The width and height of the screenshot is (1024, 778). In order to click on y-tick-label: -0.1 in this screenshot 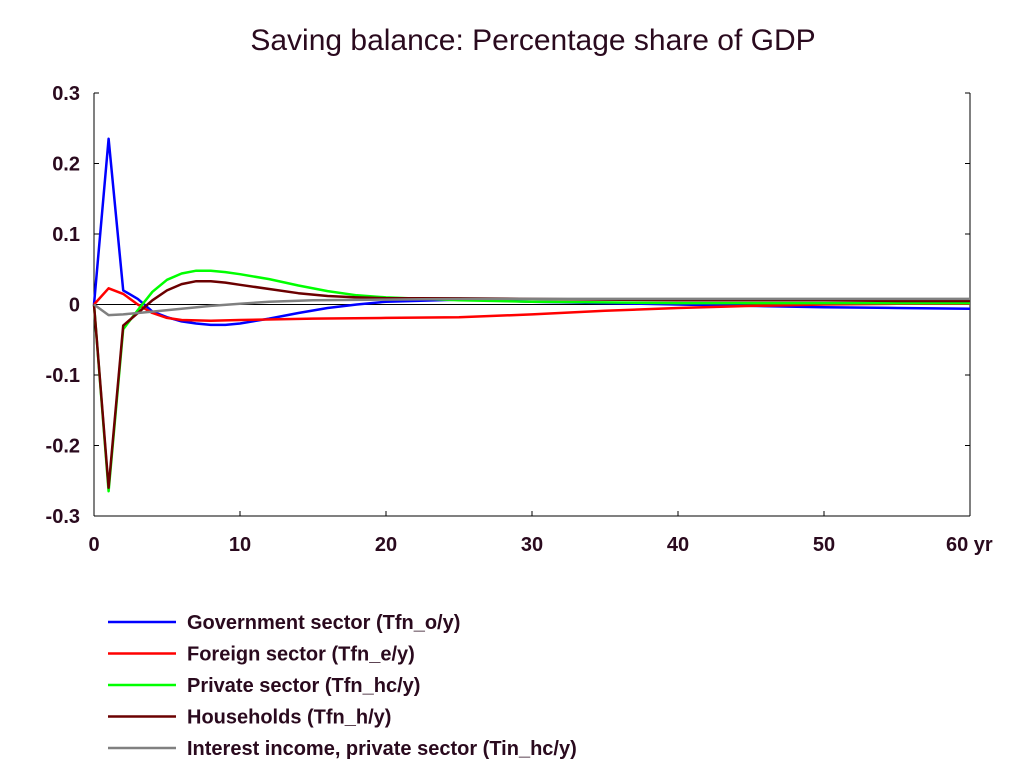, I will do `click(63, 376)`.